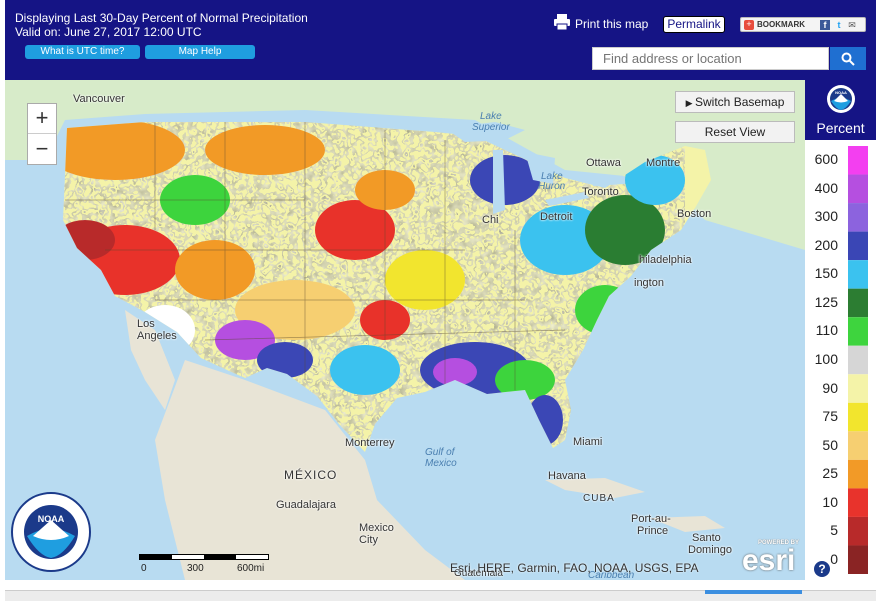  Describe the element at coordinates (440, 595) in the screenshot. I see `footer-bar` at that location.